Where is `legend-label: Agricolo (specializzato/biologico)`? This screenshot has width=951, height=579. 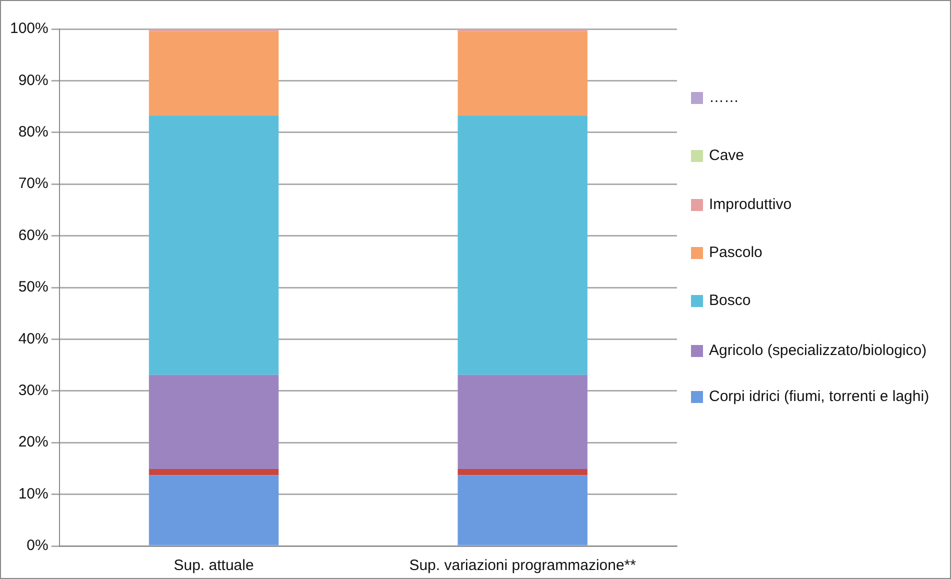
legend-label: Agricolo (specializzato/biologico) is located at coordinates (818, 351).